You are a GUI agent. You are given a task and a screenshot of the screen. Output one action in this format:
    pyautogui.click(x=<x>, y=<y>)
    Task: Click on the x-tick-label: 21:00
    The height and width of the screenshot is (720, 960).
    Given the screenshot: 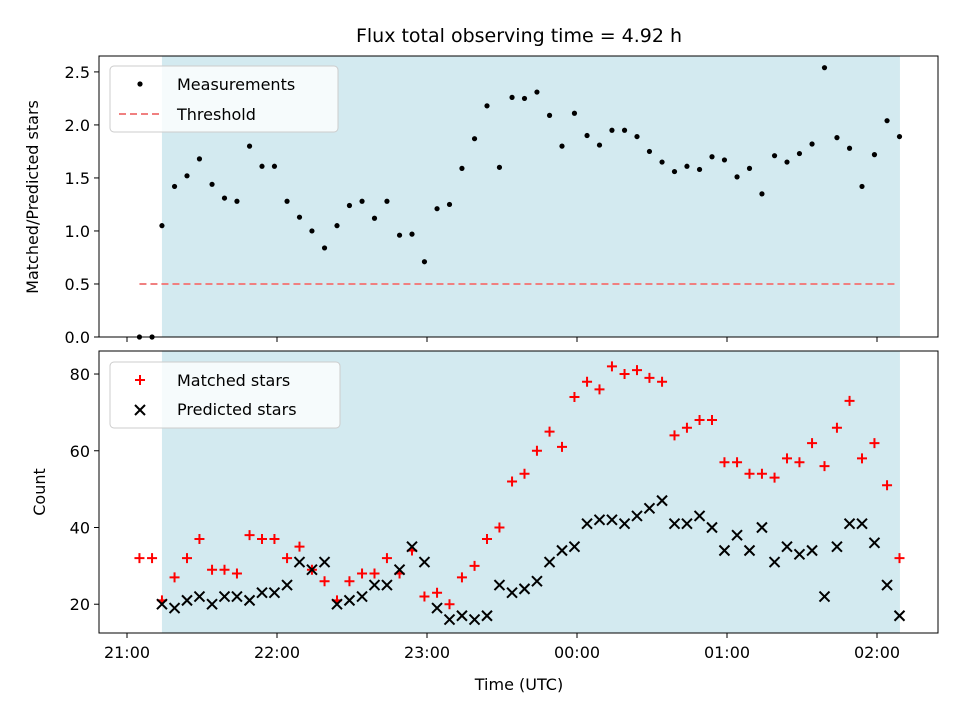 What is the action you would take?
    pyautogui.click(x=127, y=652)
    